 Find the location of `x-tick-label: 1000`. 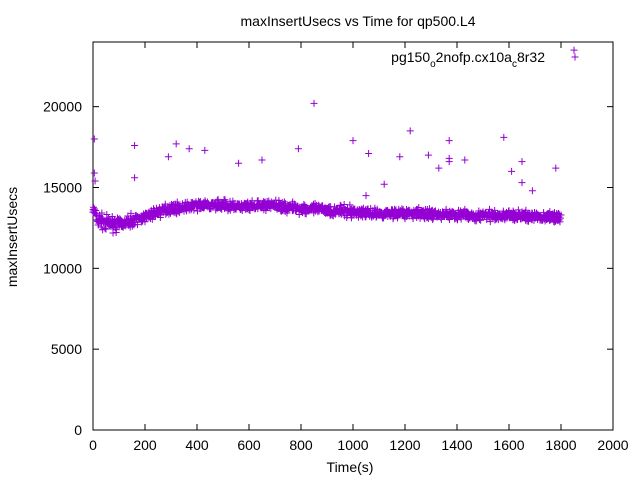

x-tick-label: 1000 is located at coordinates (352, 445).